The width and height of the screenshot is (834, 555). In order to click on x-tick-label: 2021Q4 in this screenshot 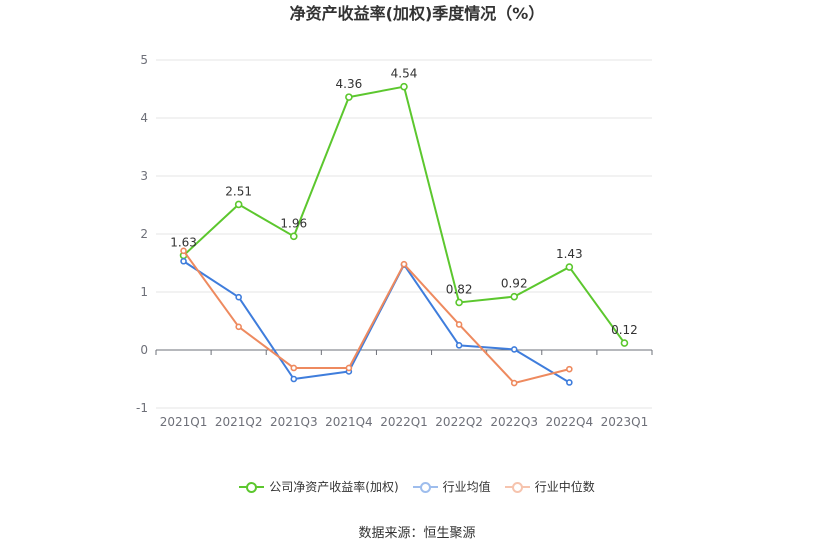, I will do `click(349, 422)`.